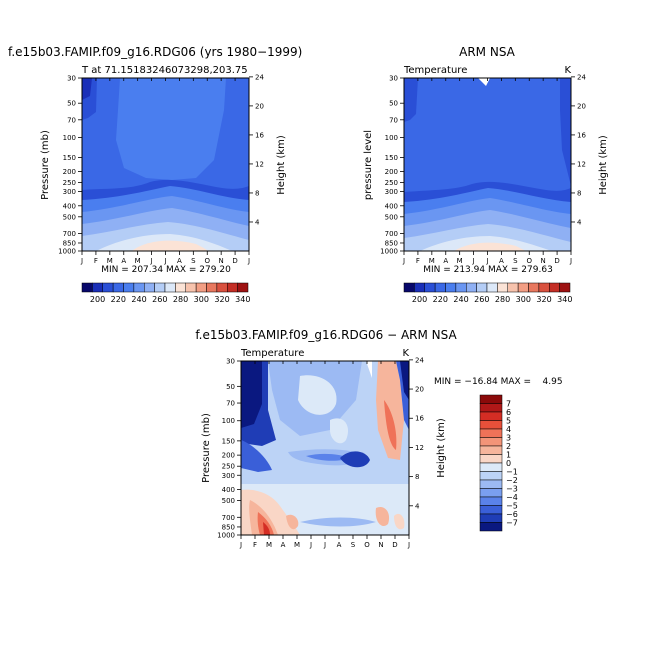 Image resolution: width=654 pixels, height=654 pixels. Describe the element at coordinates (411, 100) in the screenshot. I see `field-cold-region` at that location.